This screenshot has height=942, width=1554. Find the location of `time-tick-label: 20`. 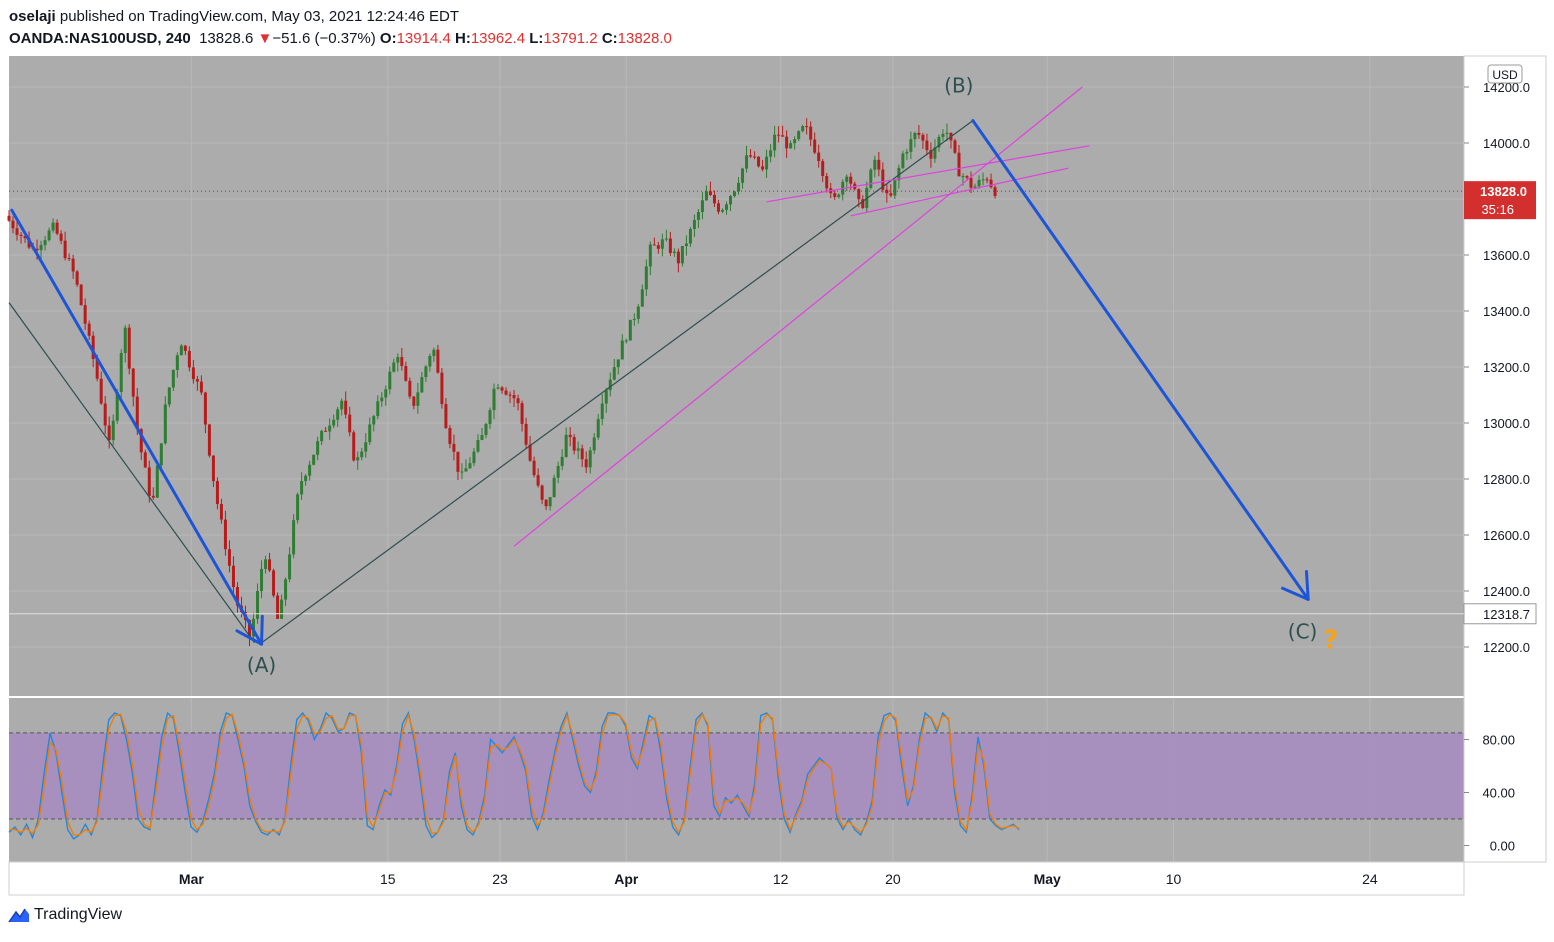

time-tick-label: 20 is located at coordinates (893, 879).